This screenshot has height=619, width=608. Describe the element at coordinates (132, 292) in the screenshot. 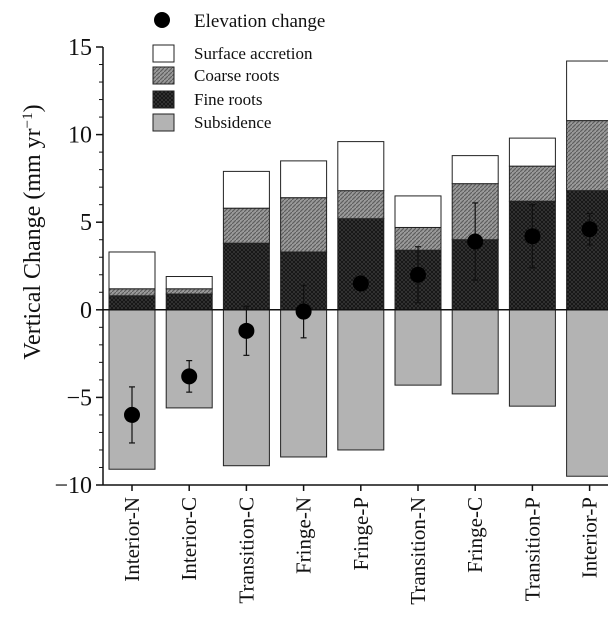

I see `bar-coarse-roots-interior-n` at that location.